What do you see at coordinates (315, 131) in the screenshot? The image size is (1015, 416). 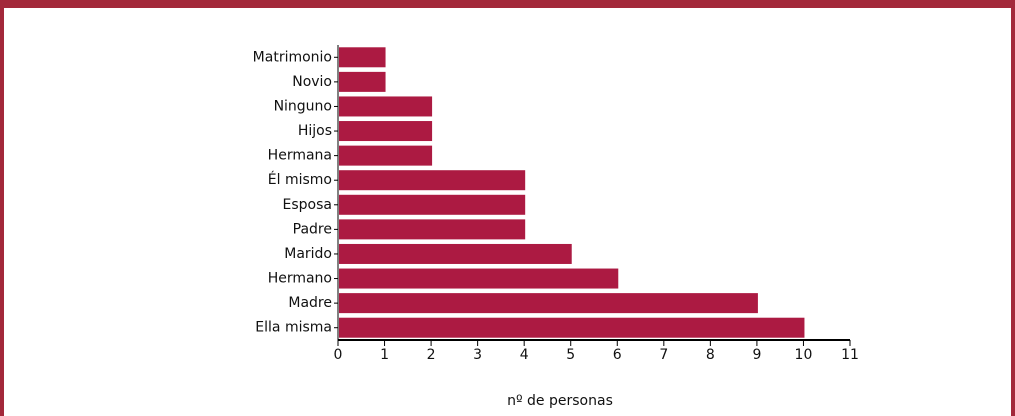 I see `y-tick-label: Hijos` at bounding box center [315, 131].